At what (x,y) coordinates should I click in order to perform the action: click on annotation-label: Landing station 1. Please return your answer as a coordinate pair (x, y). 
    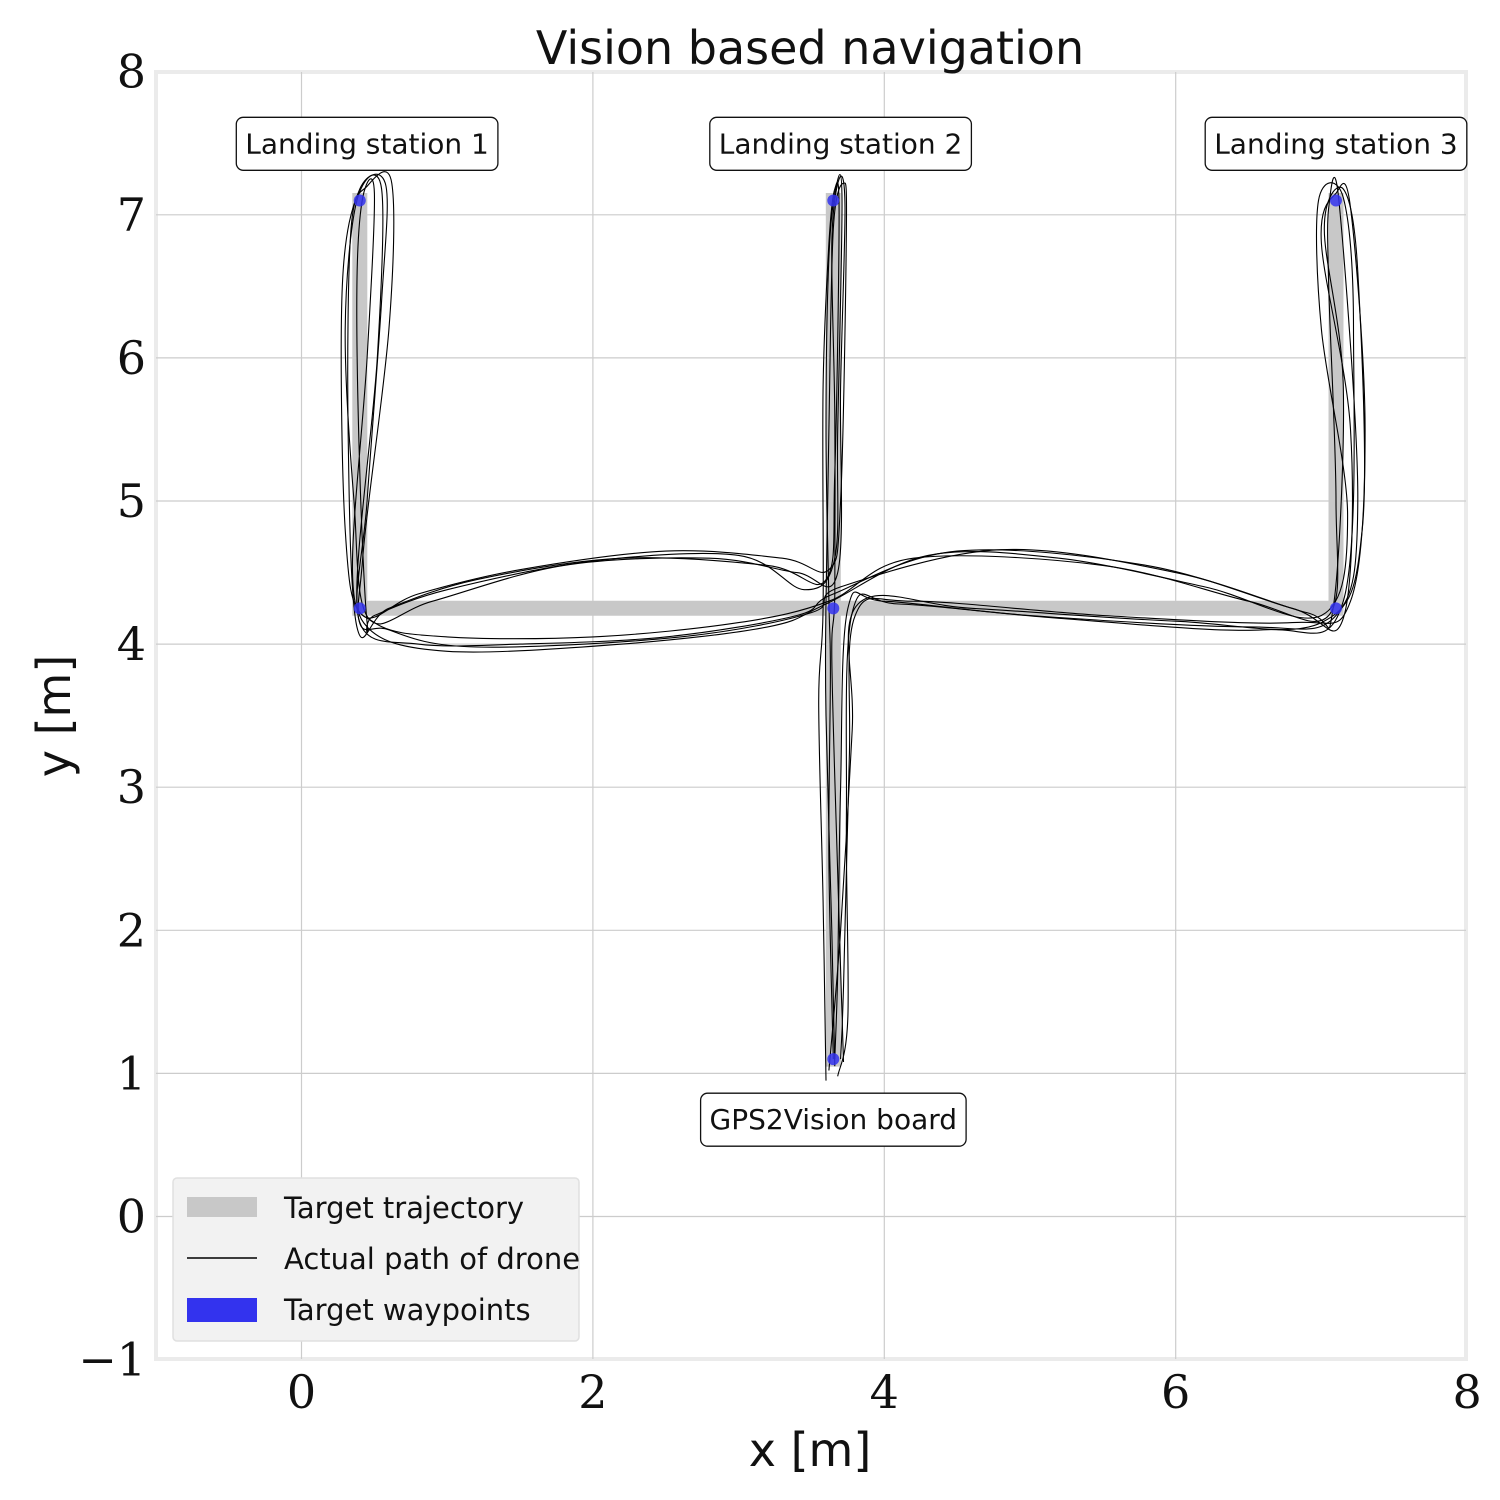
    Looking at the image, I should click on (367, 143).